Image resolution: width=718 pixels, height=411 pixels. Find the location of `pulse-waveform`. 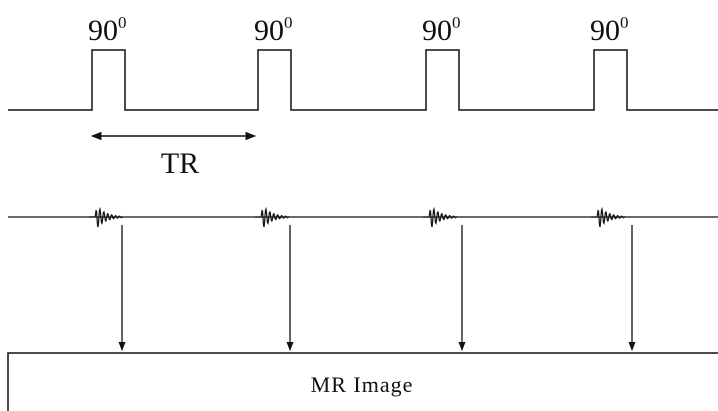

pulse-waveform is located at coordinates (363, 80).